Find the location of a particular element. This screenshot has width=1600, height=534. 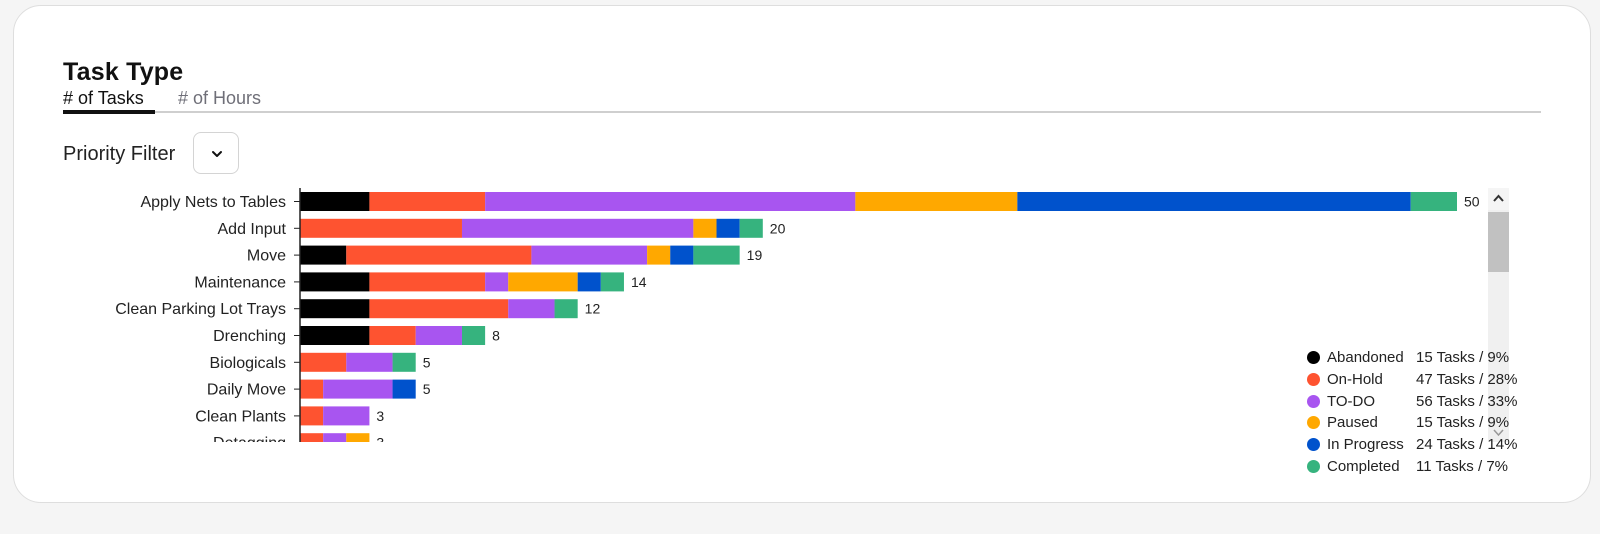

legend-item: Paused 15 Tasks / 9% is located at coordinates (1425, 423).